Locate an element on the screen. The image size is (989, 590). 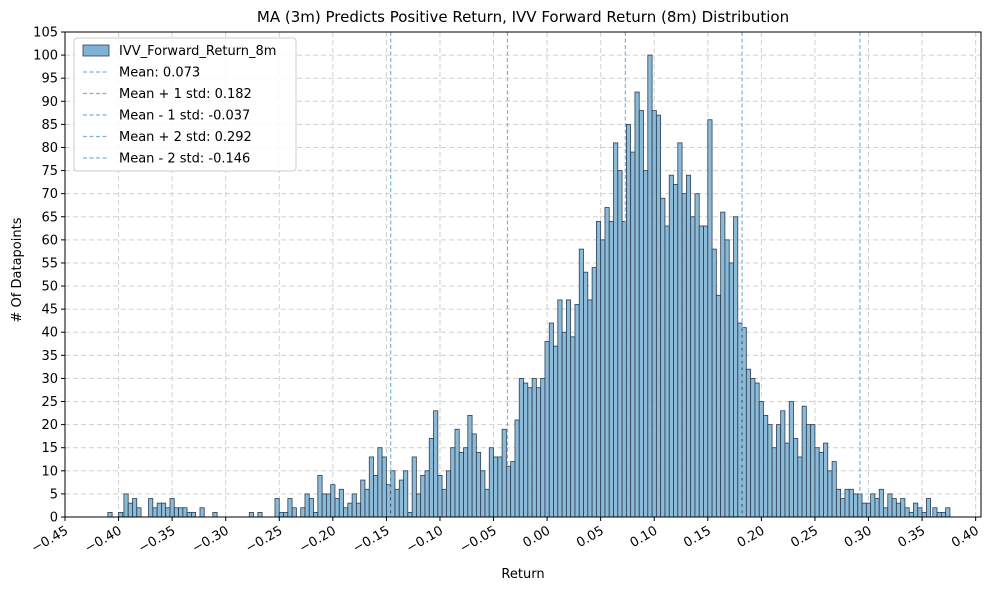
y-tick-label: 70 is located at coordinates (49, 194).